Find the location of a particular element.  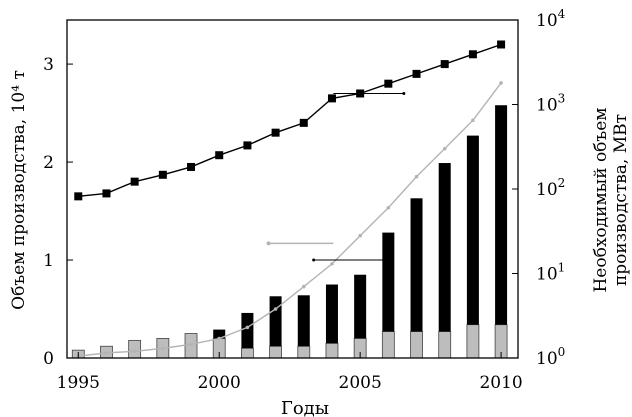

bar-gray-2009 is located at coordinates (473, 341).